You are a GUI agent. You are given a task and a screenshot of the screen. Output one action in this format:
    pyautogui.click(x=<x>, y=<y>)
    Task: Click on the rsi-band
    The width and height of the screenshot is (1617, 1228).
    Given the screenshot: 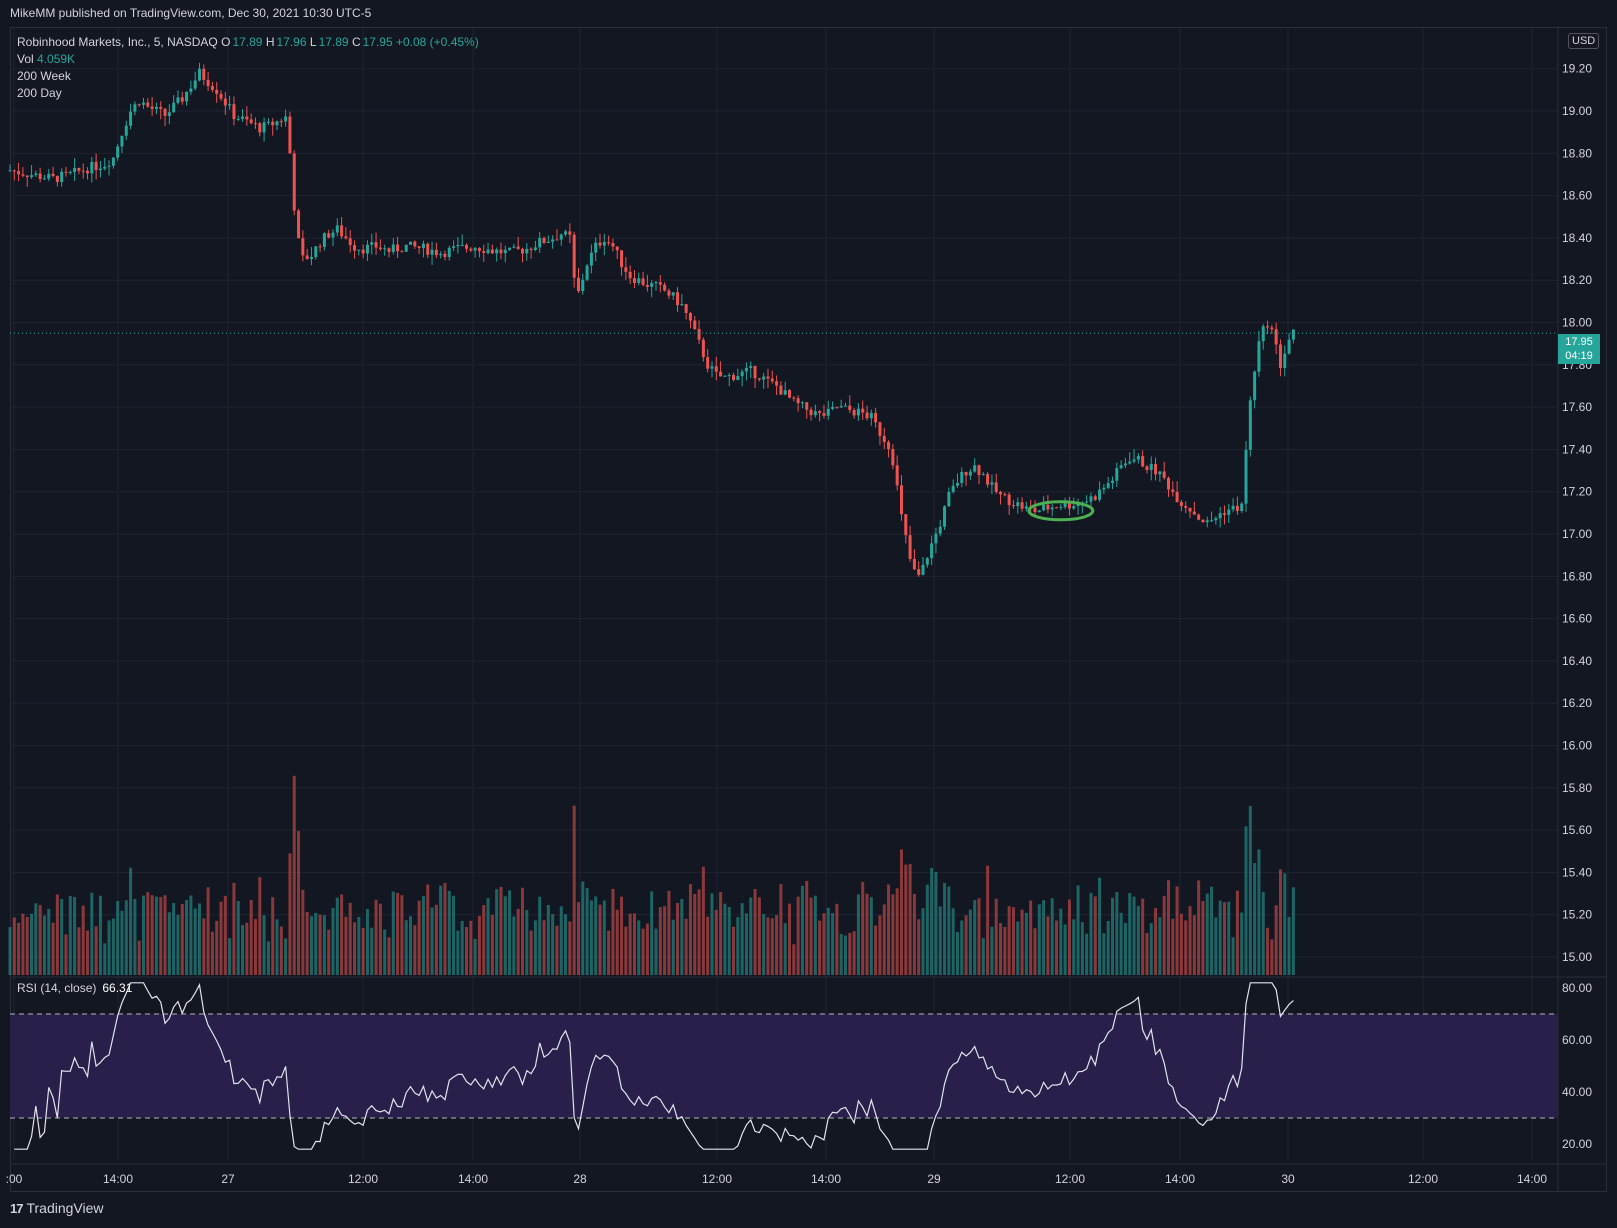 What is the action you would take?
    pyautogui.click(x=784, y=1066)
    